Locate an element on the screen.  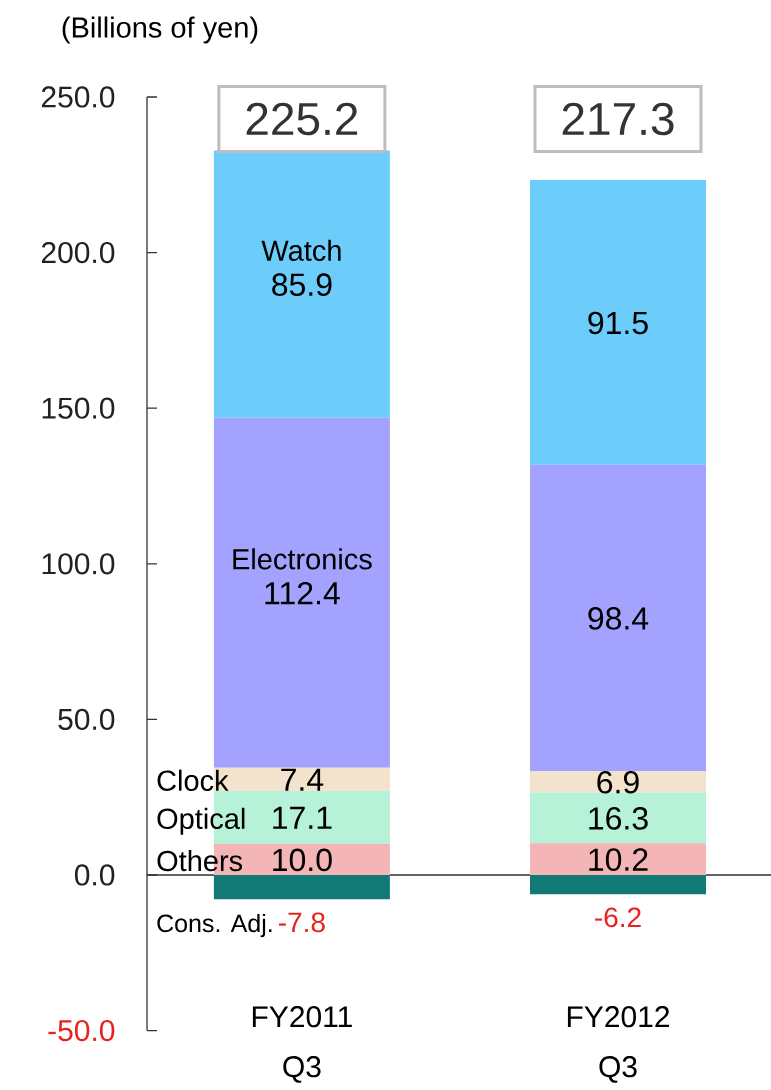
x-tick-label: FY2012 Q3 is located at coordinates (618, 1044).